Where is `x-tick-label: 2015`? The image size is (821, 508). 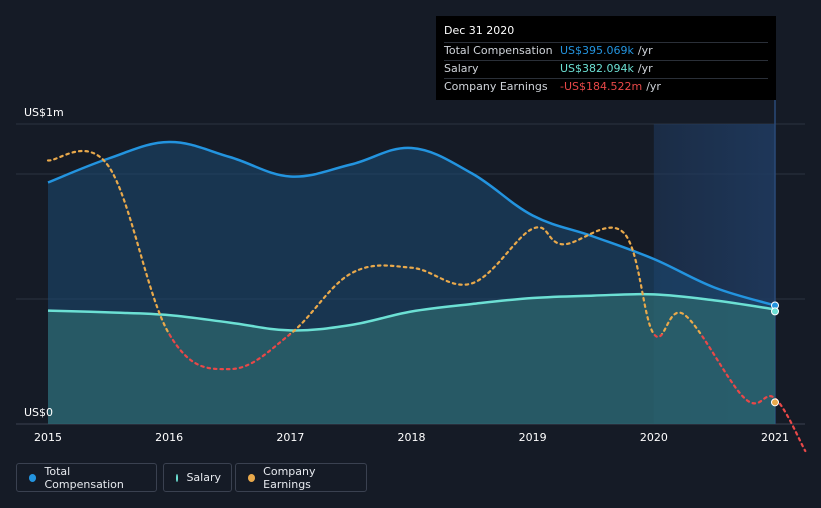
x-tick-label: 2015 is located at coordinates (48, 437).